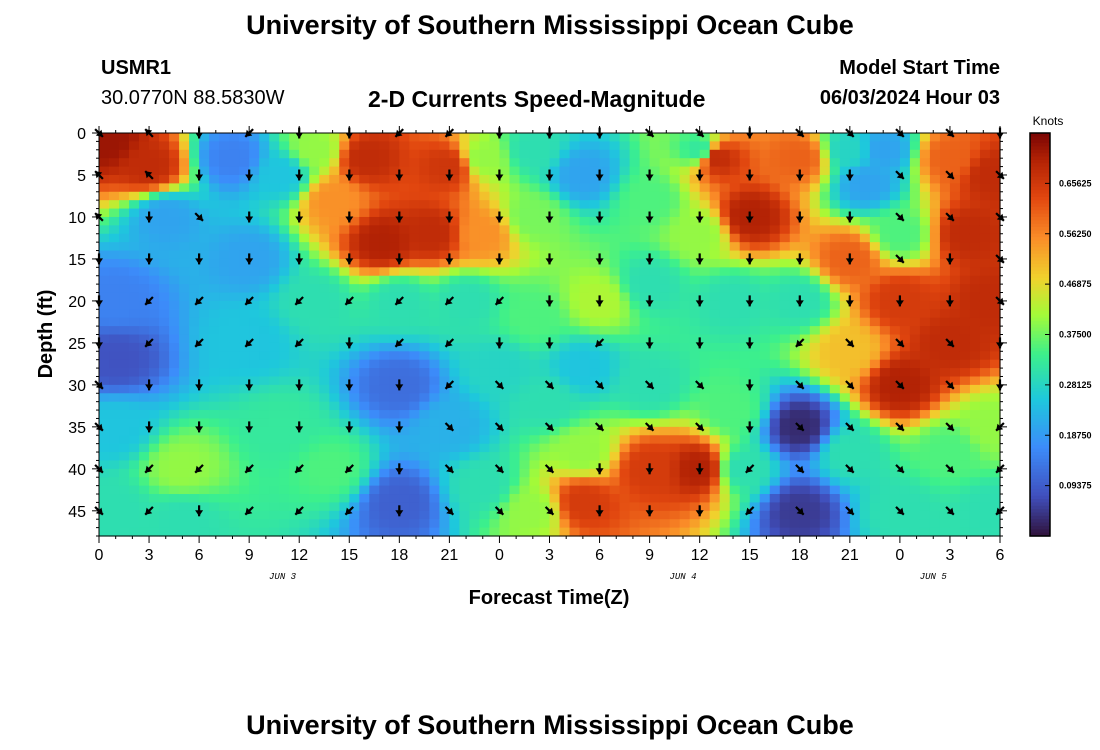  What do you see at coordinates (283, 577) in the screenshot?
I see `day-label: JUN 3` at bounding box center [283, 577].